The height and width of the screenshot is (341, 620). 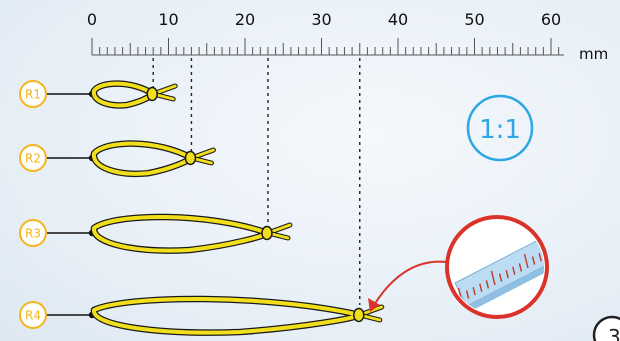 What do you see at coordinates (245, 19) in the screenshot?
I see `ruler-tick-label: 20` at bounding box center [245, 19].